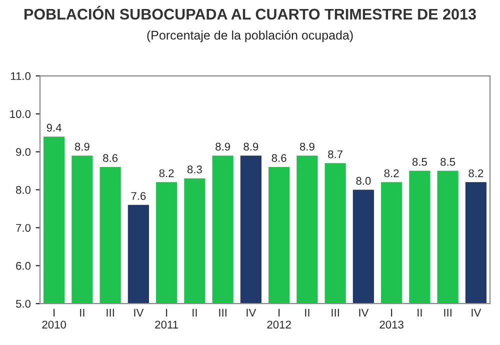 The image size is (500, 345). I want to click on data-label: 8.3, so click(194, 170).